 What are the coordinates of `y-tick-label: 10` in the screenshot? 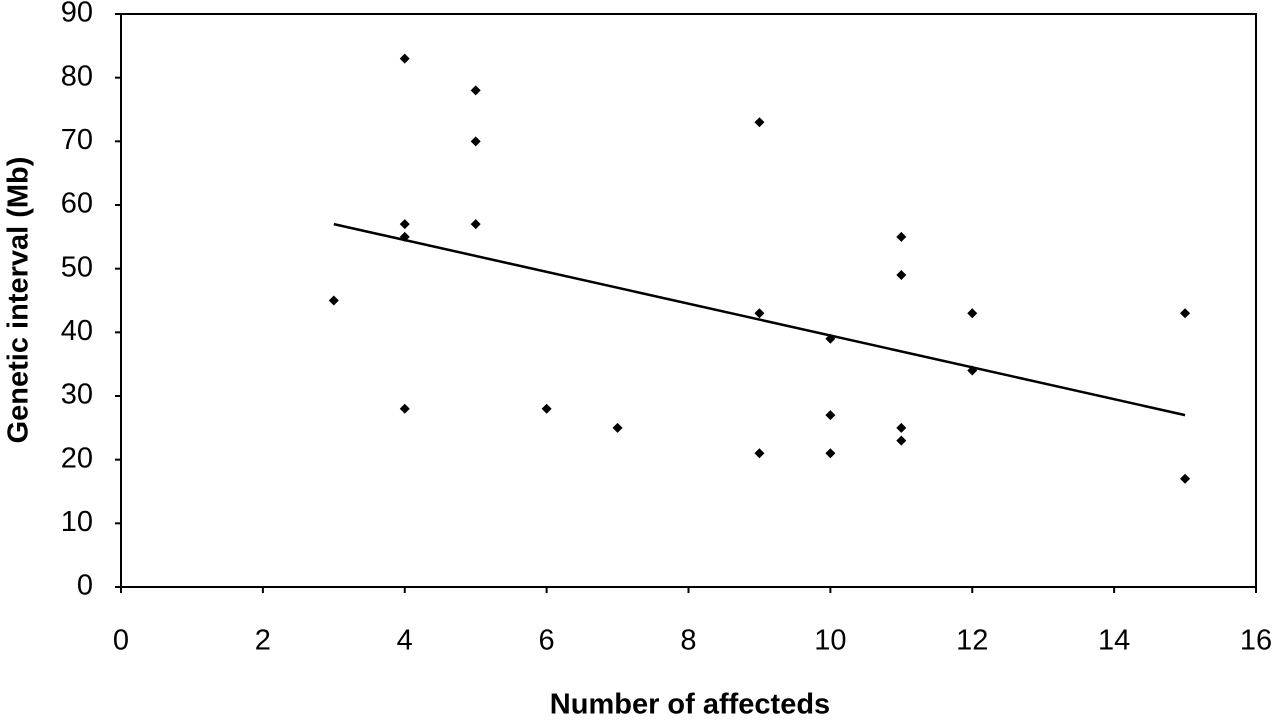 It's located at (77, 522).